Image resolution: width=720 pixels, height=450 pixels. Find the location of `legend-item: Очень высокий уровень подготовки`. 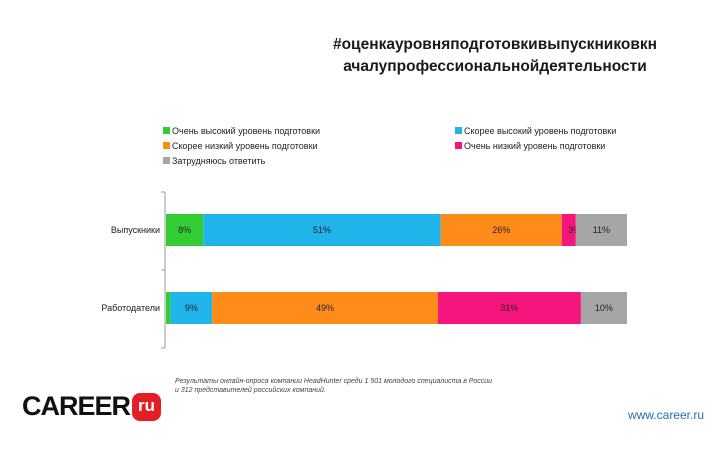

legend-item: Очень высокий уровень подготовки is located at coordinates (241, 131).